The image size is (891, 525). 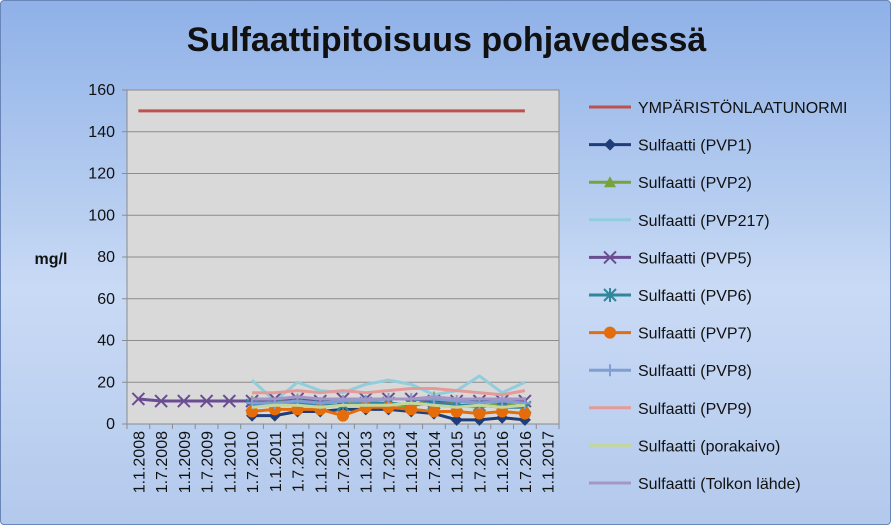 I want to click on legend-label: Sulfaatti (PVP7), so click(x=695, y=334).